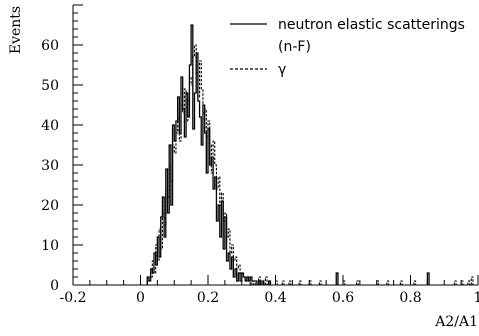 The height and width of the screenshot is (336, 479). What do you see at coordinates (16, 30) in the screenshot?
I see `y-axis-label: Events` at bounding box center [16, 30].